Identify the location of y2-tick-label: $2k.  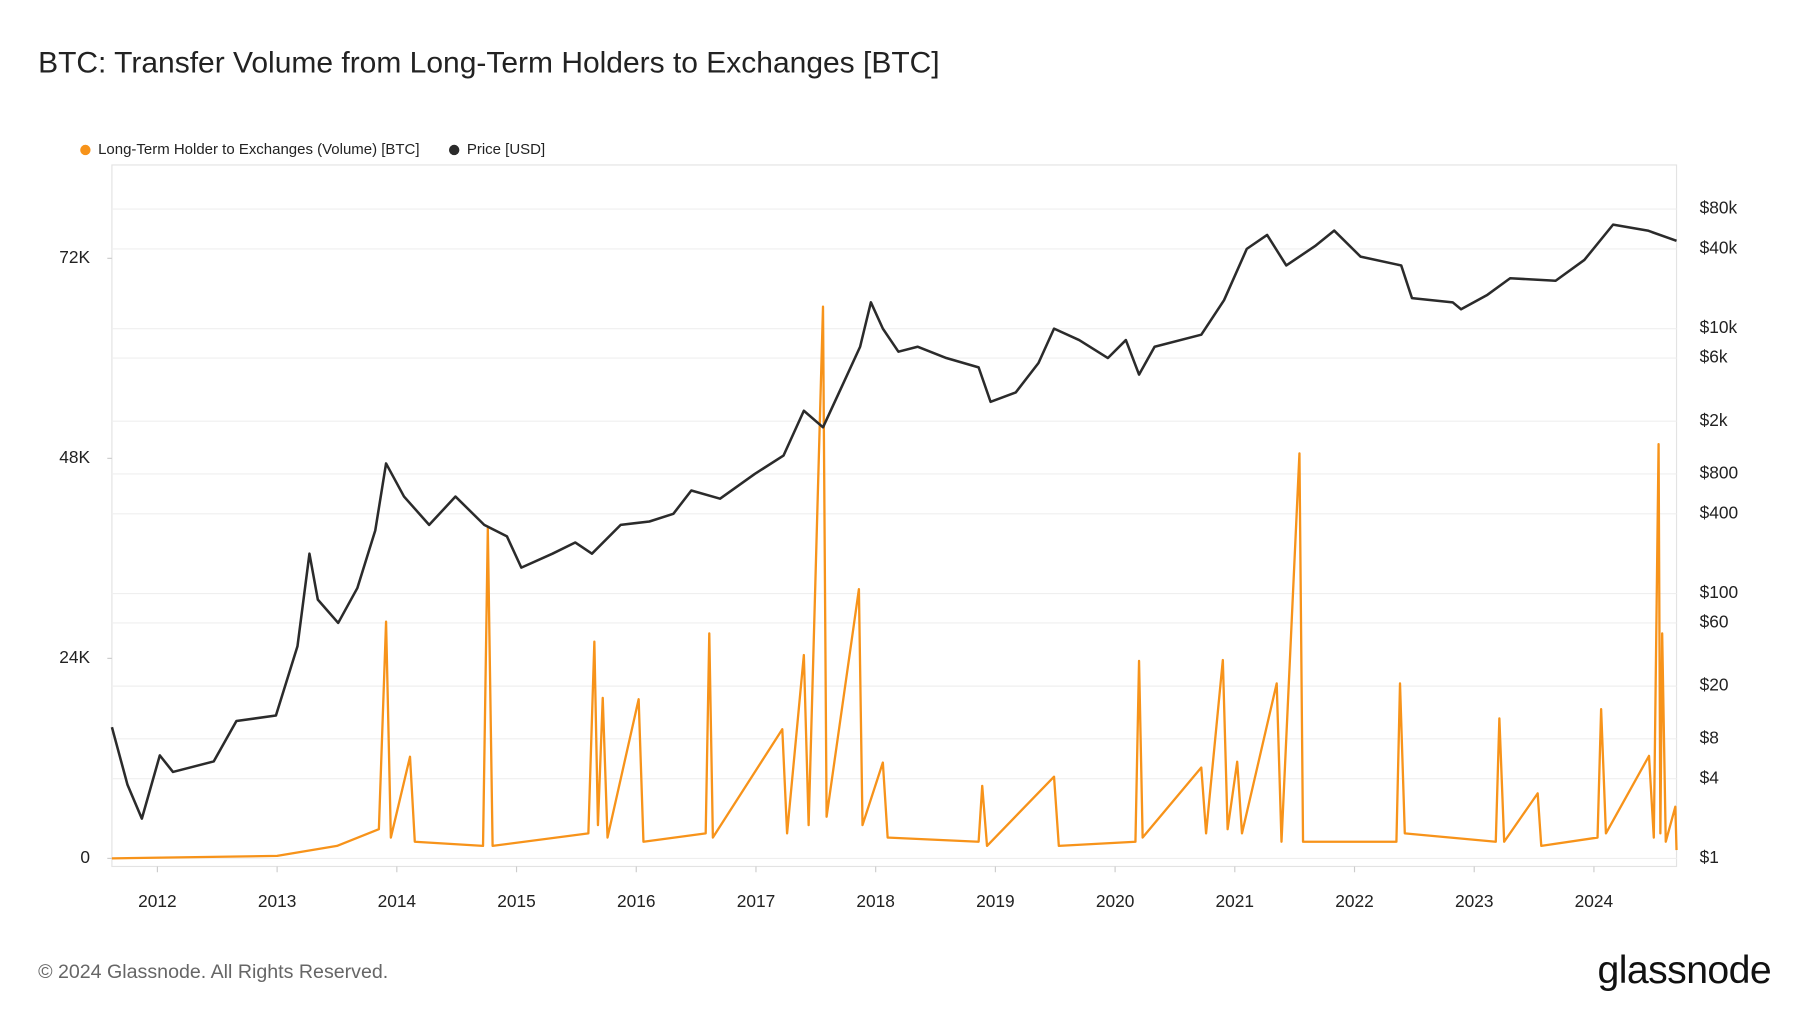
(1714, 420).